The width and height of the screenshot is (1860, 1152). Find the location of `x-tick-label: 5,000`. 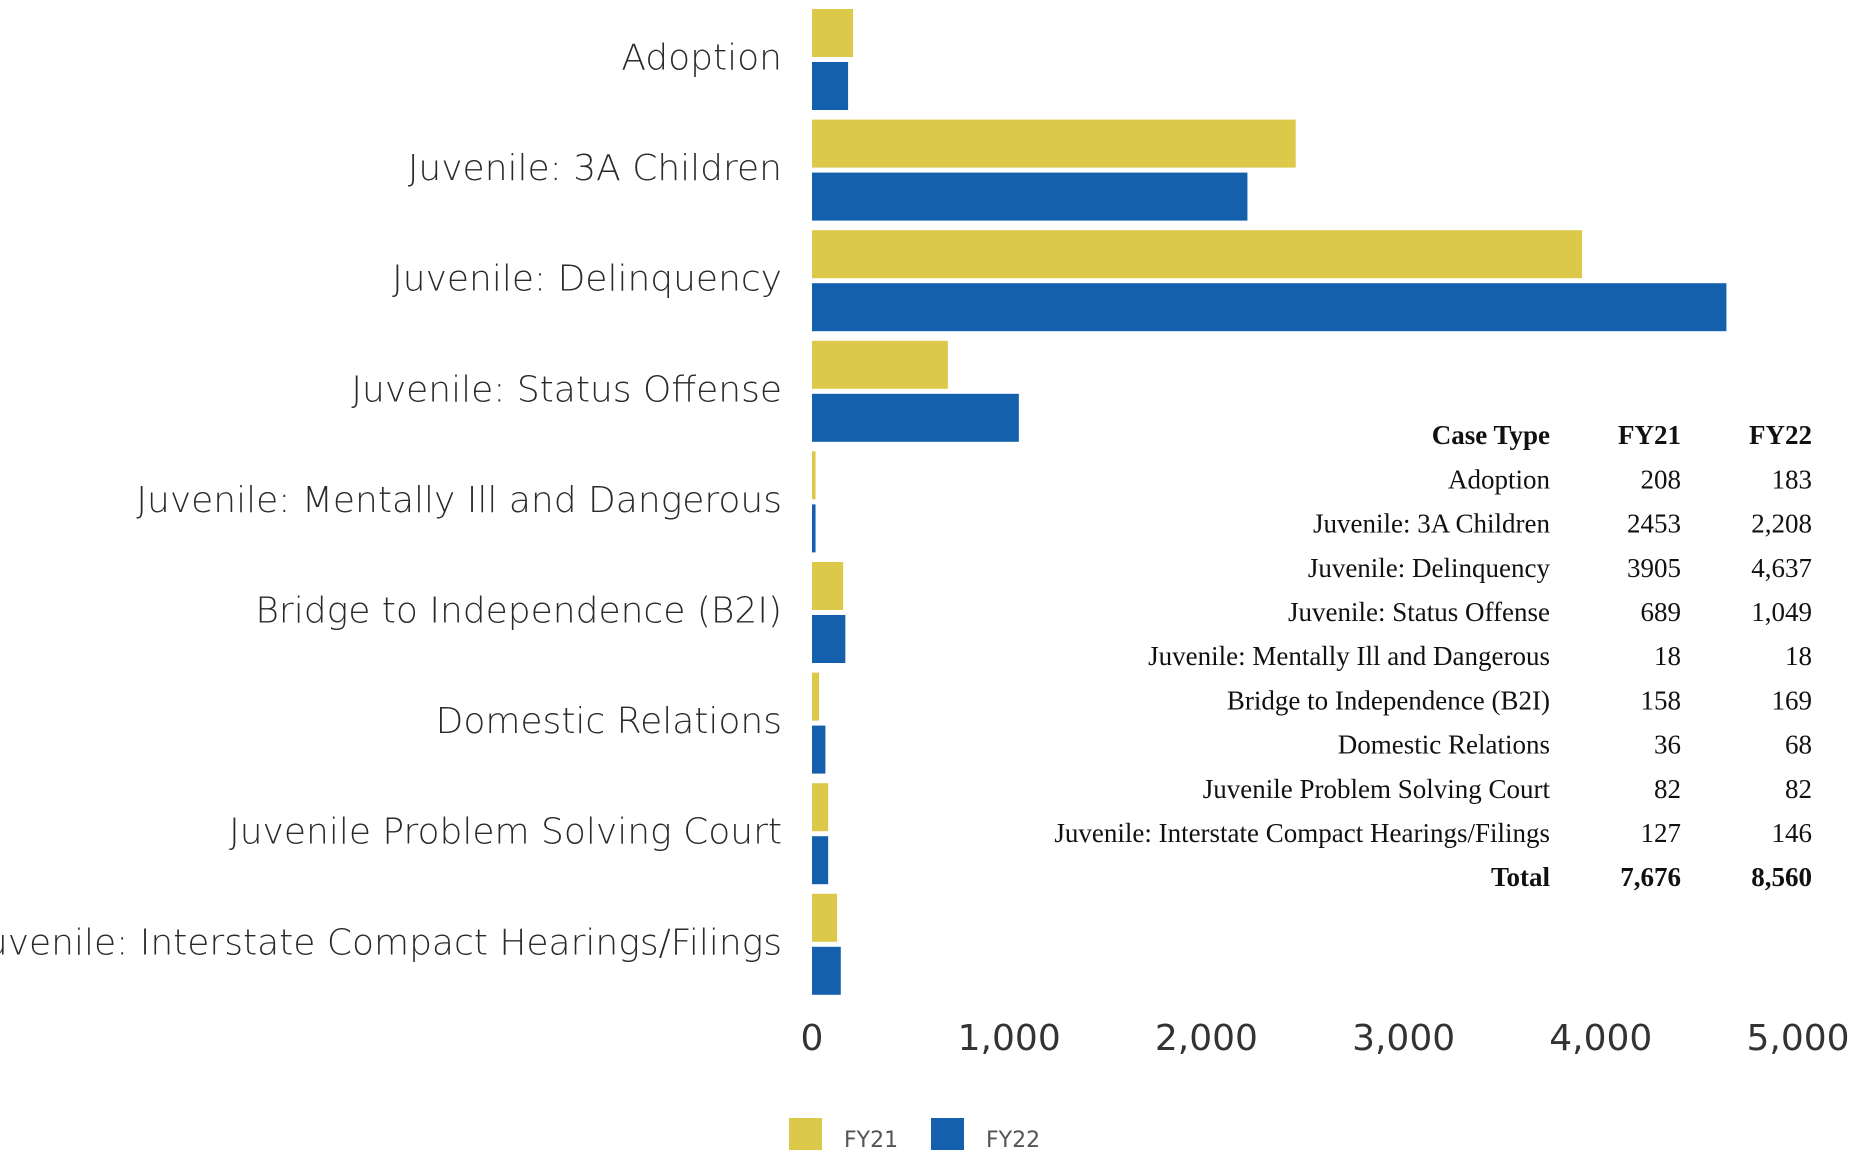

x-tick-label: 5,000 is located at coordinates (1797, 1038).